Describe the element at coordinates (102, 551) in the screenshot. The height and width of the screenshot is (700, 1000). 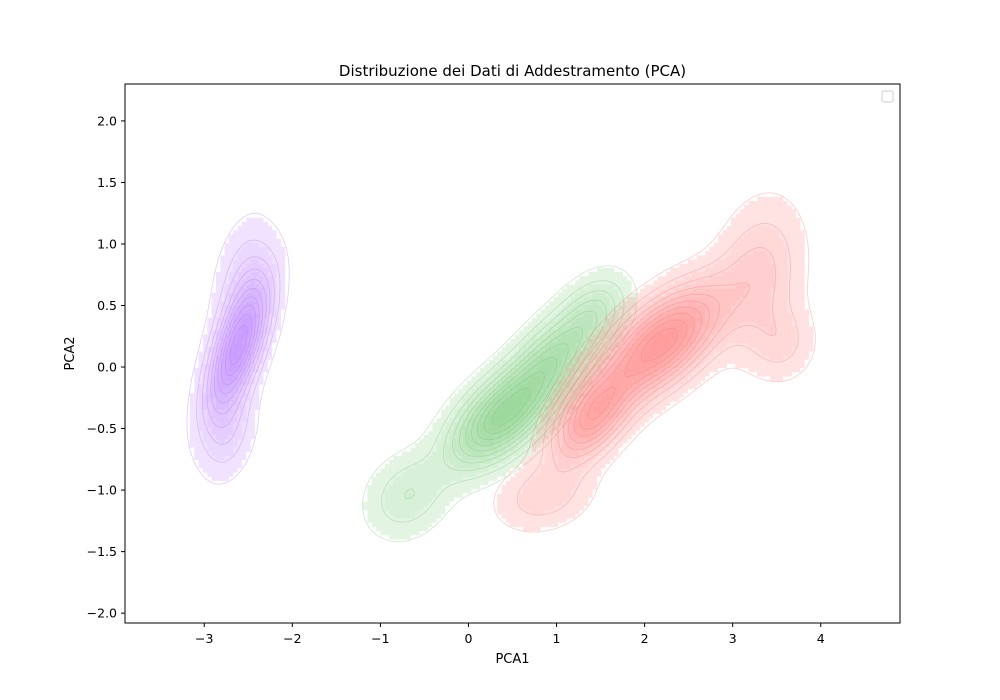
I see `y-tick-label: −1.5` at that location.